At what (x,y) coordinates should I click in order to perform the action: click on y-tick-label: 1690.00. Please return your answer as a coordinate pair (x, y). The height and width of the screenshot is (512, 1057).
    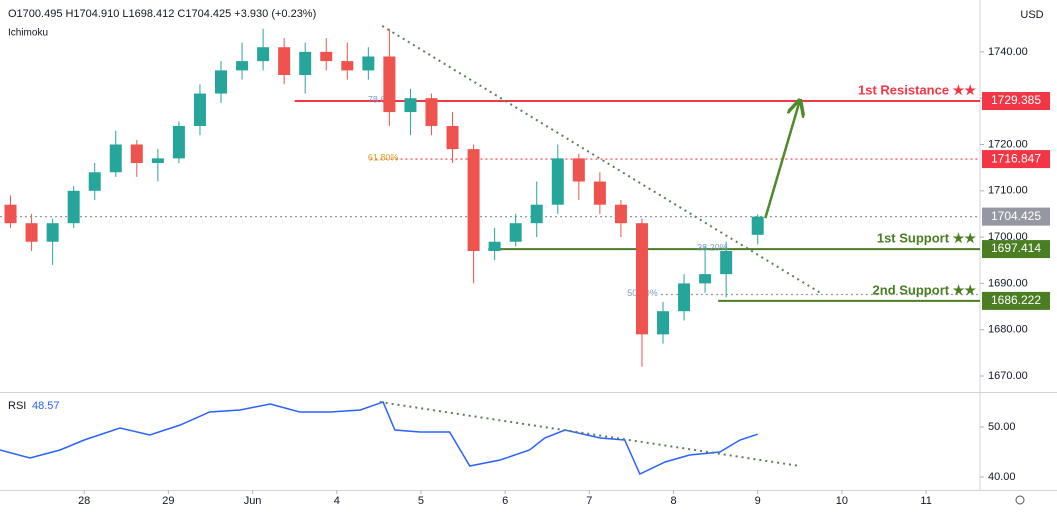
    Looking at the image, I should click on (1008, 283).